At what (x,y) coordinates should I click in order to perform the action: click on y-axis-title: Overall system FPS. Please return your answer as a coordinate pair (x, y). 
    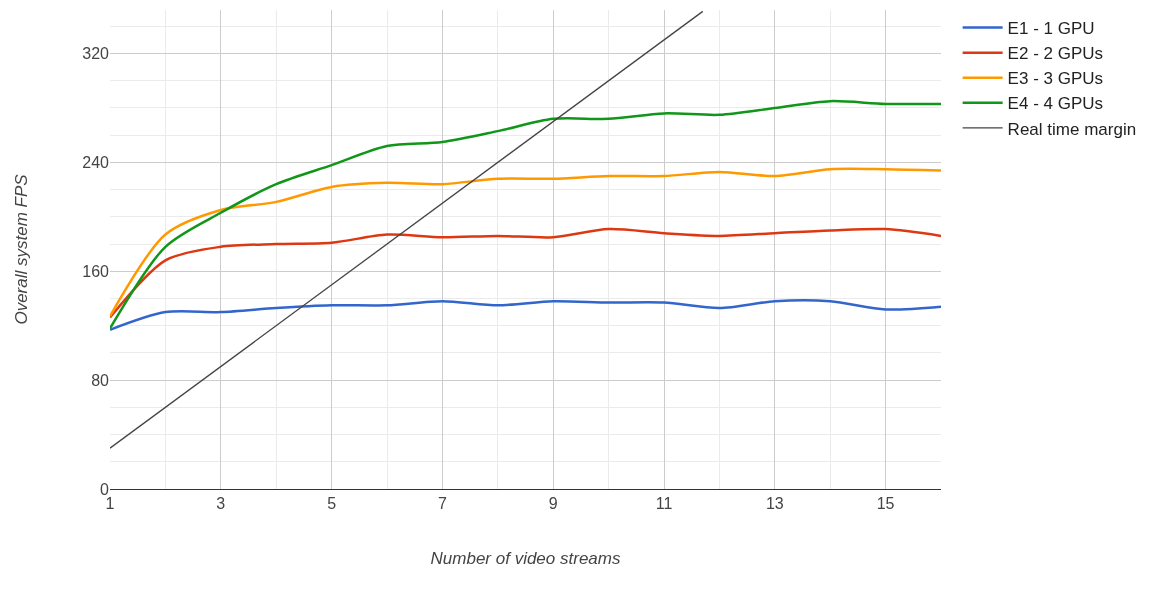
    Looking at the image, I should click on (21, 249).